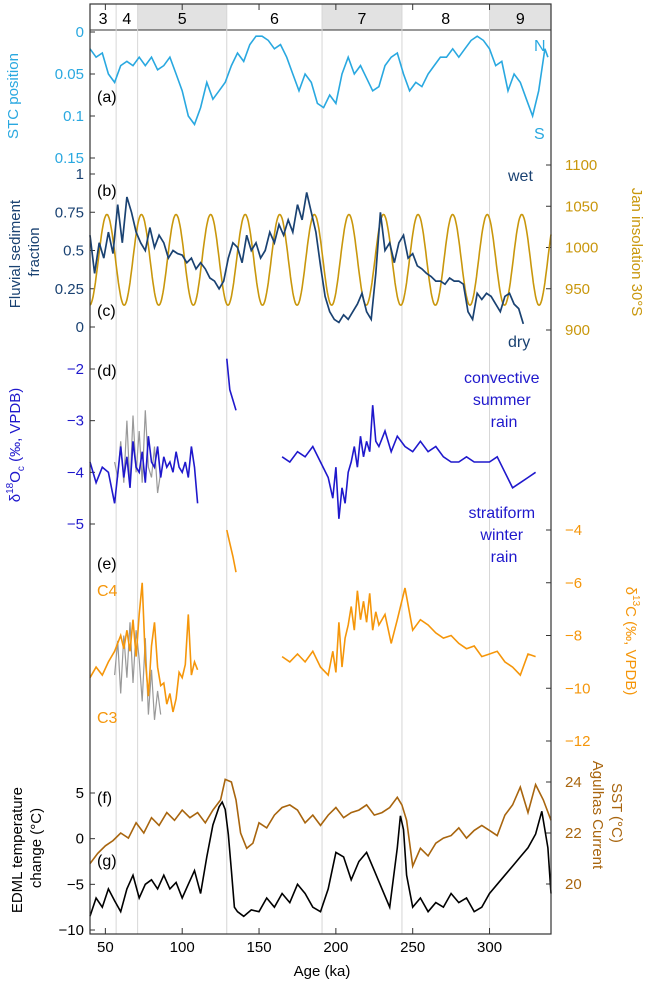 Image resolution: width=647 pixels, height=985 pixels. What do you see at coordinates (539, 134) in the screenshot?
I see `panel-a-bottom-label: S` at bounding box center [539, 134].